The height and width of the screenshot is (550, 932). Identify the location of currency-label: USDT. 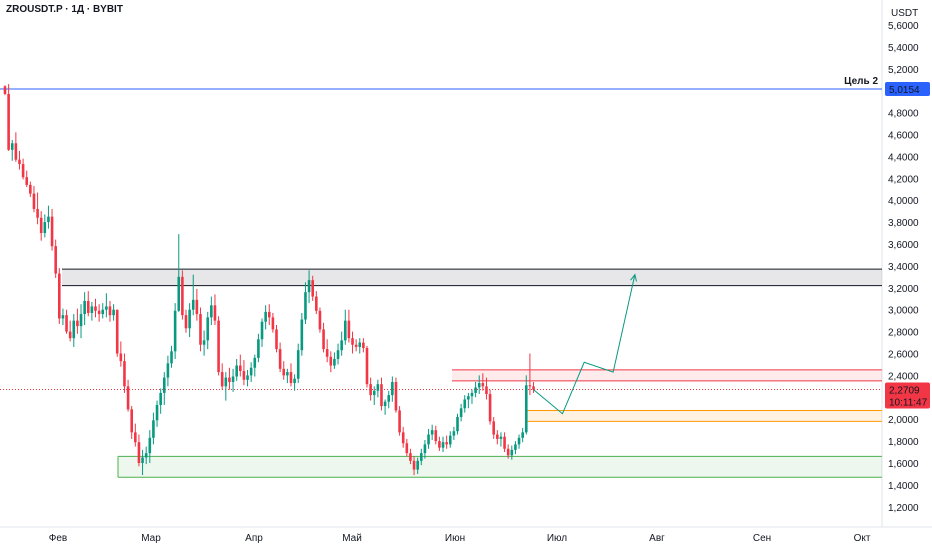
(904, 13).